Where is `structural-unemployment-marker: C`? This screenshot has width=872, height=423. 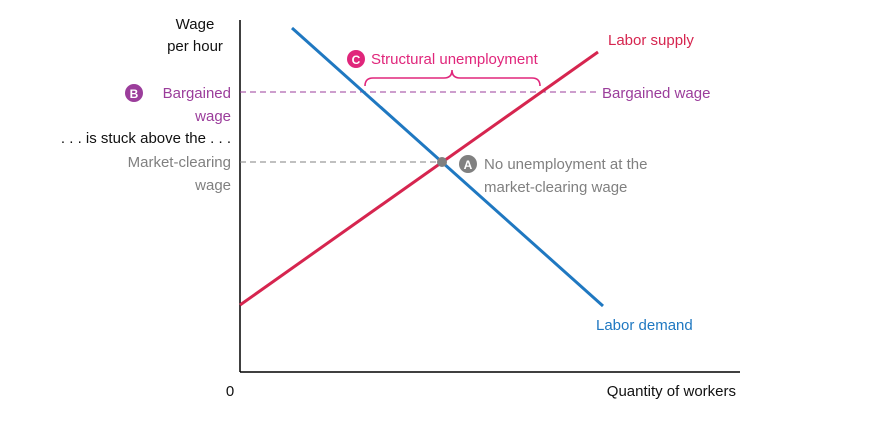 structural-unemployment-marker: C is located at coordinates (356, 59).